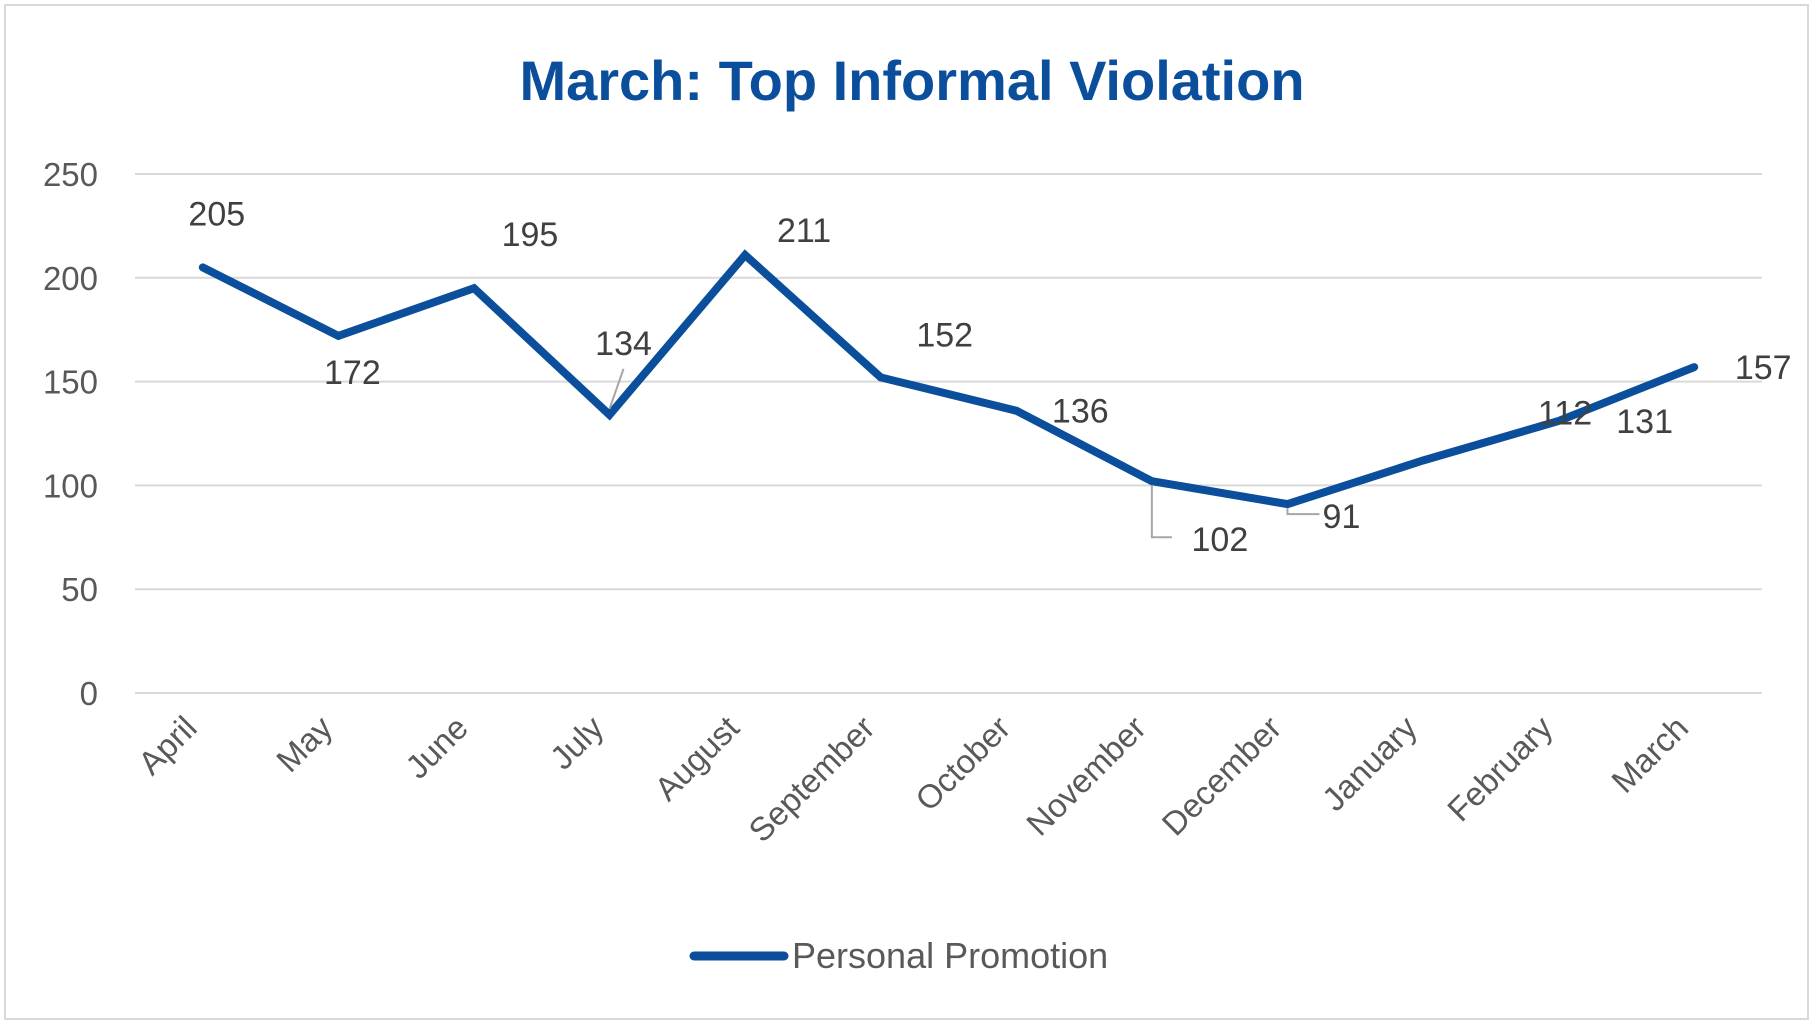 Image resolution: width=1815 pixels, height=1026 pixels. Describe the element at coordinates (167, 745) in the screenshot. I see `x-tick-label: April` at that location.